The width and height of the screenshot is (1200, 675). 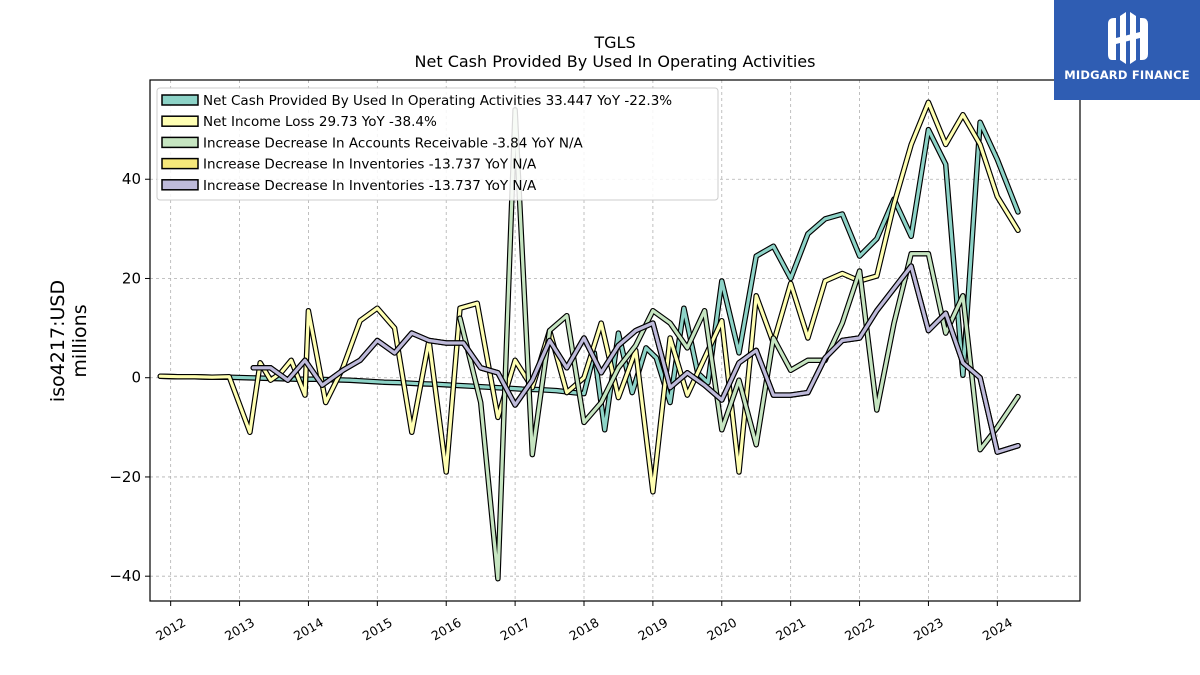 I want to click on logo-text: MIDGARD FINANCE, so click(x=1127, y=75).